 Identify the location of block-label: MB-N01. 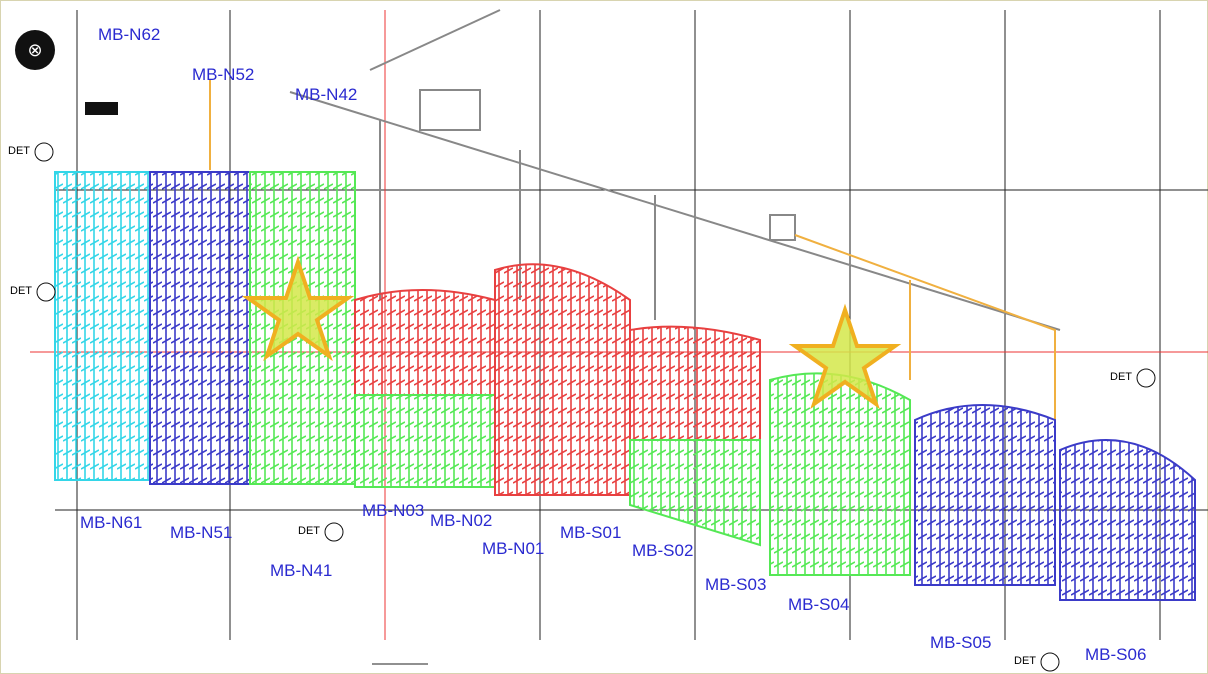
(513, 548).